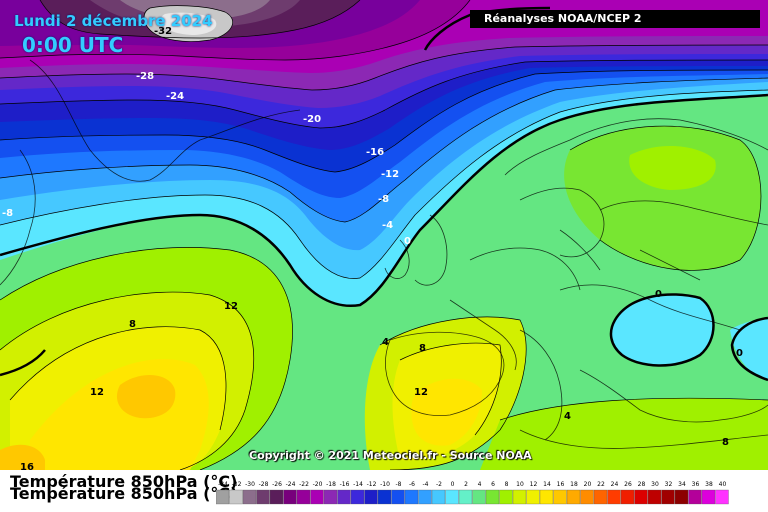  I want to click on map-time: 0:00 UTC, so click(73, 45).